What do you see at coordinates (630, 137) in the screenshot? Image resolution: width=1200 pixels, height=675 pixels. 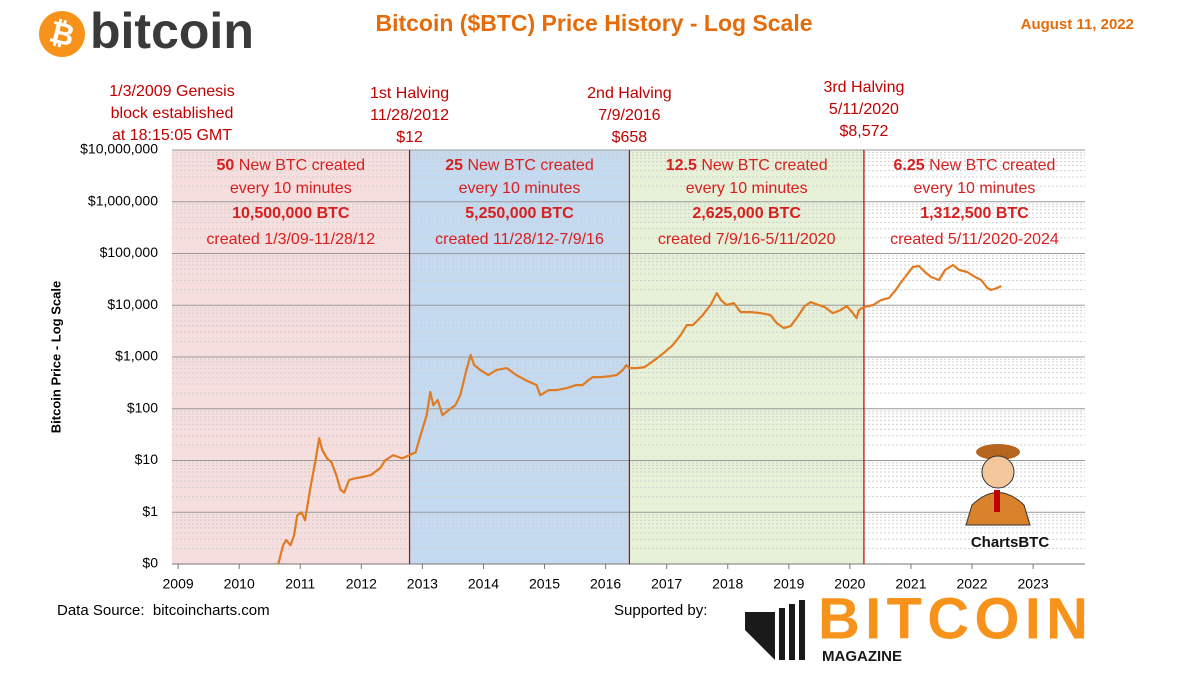 I see `halving-label: $658` at bounding box center [630, 137].